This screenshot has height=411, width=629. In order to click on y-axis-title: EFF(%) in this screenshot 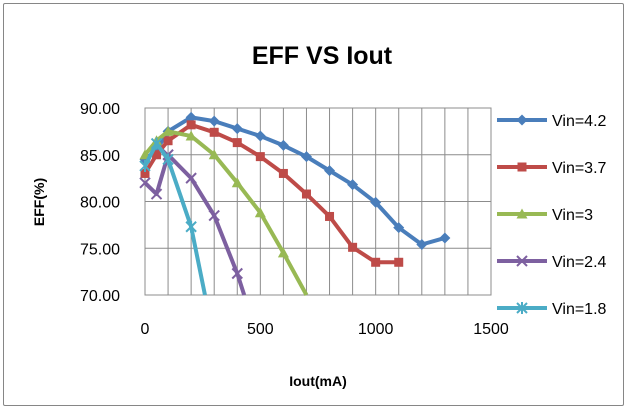, I will do `click(39, 202)`.